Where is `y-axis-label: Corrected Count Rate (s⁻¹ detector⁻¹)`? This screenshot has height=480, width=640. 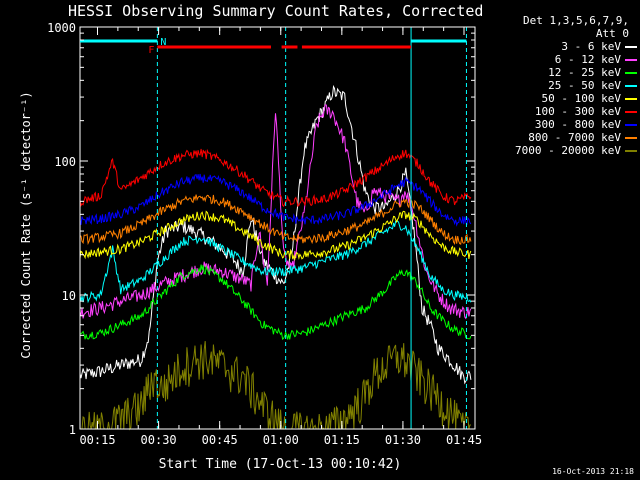
y-axis-label: Corrected Count Rate (s⁻¹ detector⁻¹) is located at coordinates (26, 224).